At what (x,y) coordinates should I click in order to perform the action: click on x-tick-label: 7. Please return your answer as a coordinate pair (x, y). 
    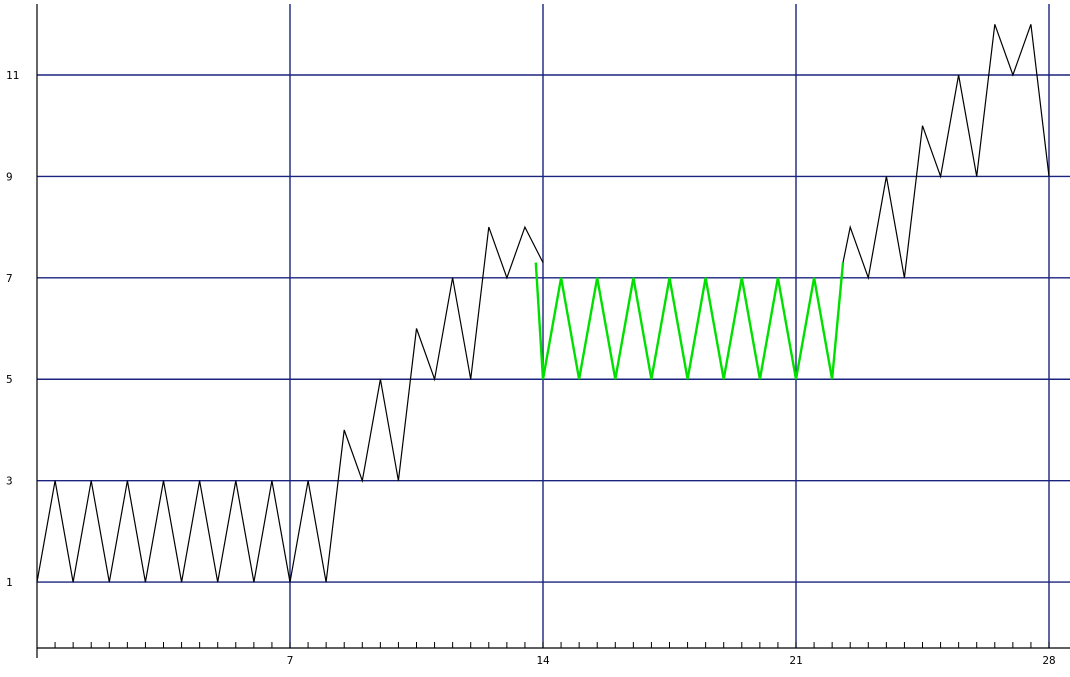
    Looking at the image, I should click on (290, 660).